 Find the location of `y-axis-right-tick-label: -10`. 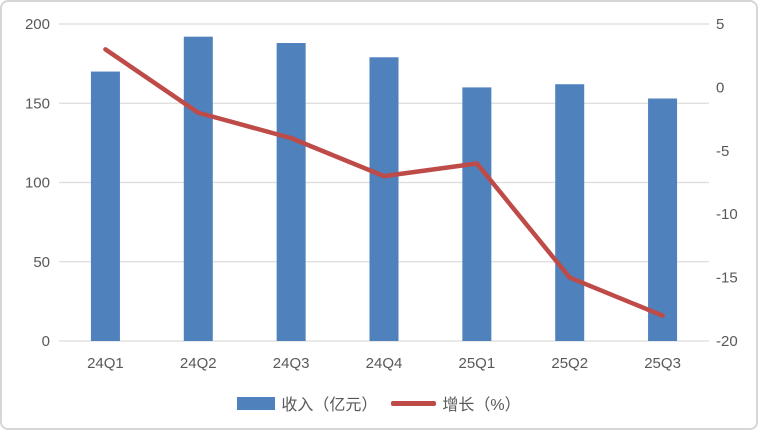

y-axis-right-tick-label: -10 is located at coordinates (727, 214).